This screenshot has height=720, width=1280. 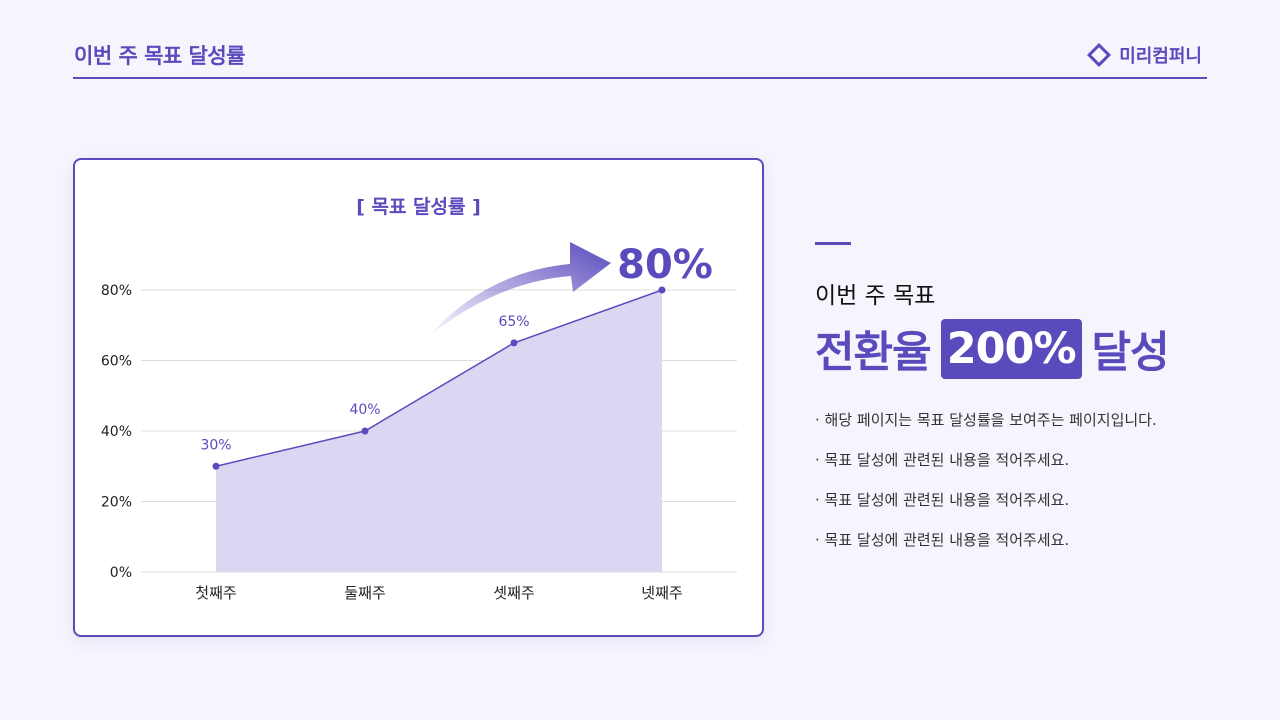 I want to click on svg-text: 60%, so click(x=116, y=362).